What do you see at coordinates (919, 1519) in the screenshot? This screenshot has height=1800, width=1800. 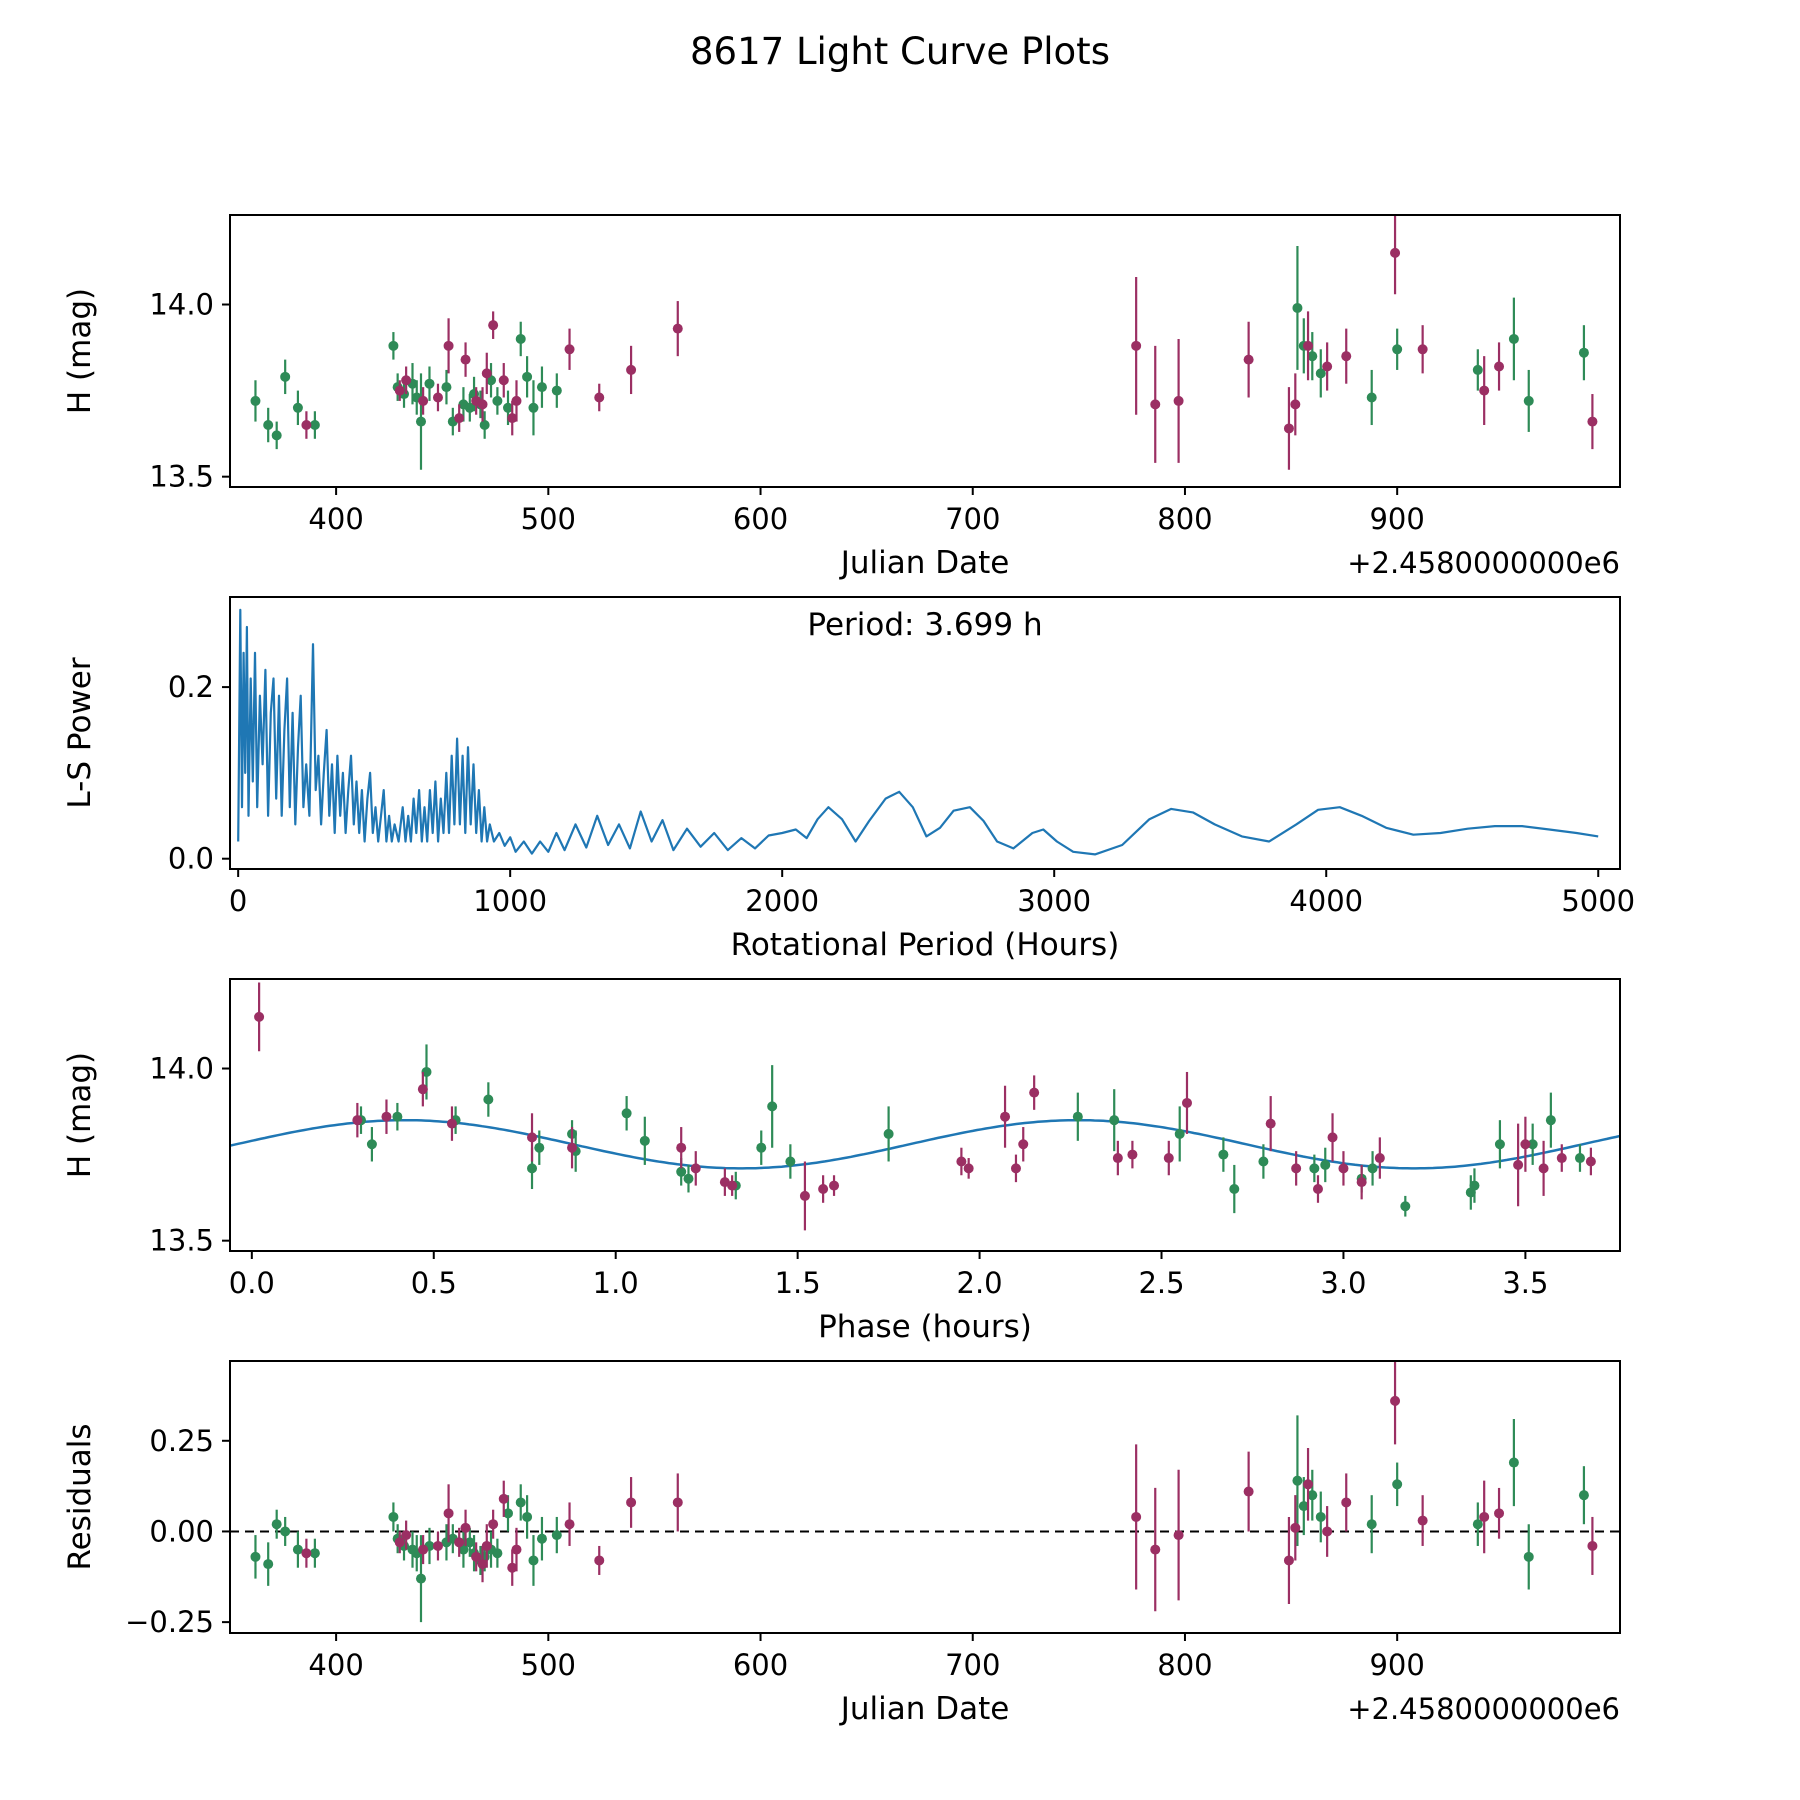 I see `series-green` at bounding box center [919, 1519].